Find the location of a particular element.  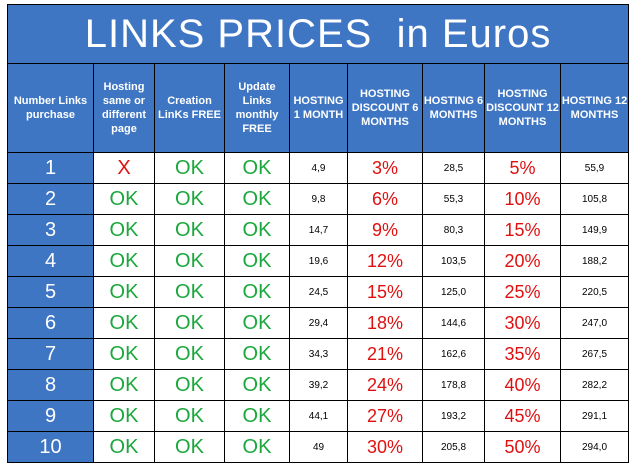

cell-price-12-months: 267,5 is located at coordinates (594, 354).